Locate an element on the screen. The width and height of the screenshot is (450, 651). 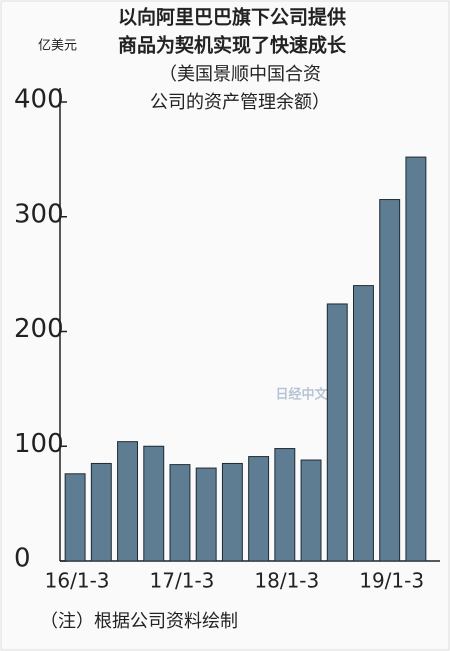
watermark: 日经中文网 is located at coordinates (307, 395).